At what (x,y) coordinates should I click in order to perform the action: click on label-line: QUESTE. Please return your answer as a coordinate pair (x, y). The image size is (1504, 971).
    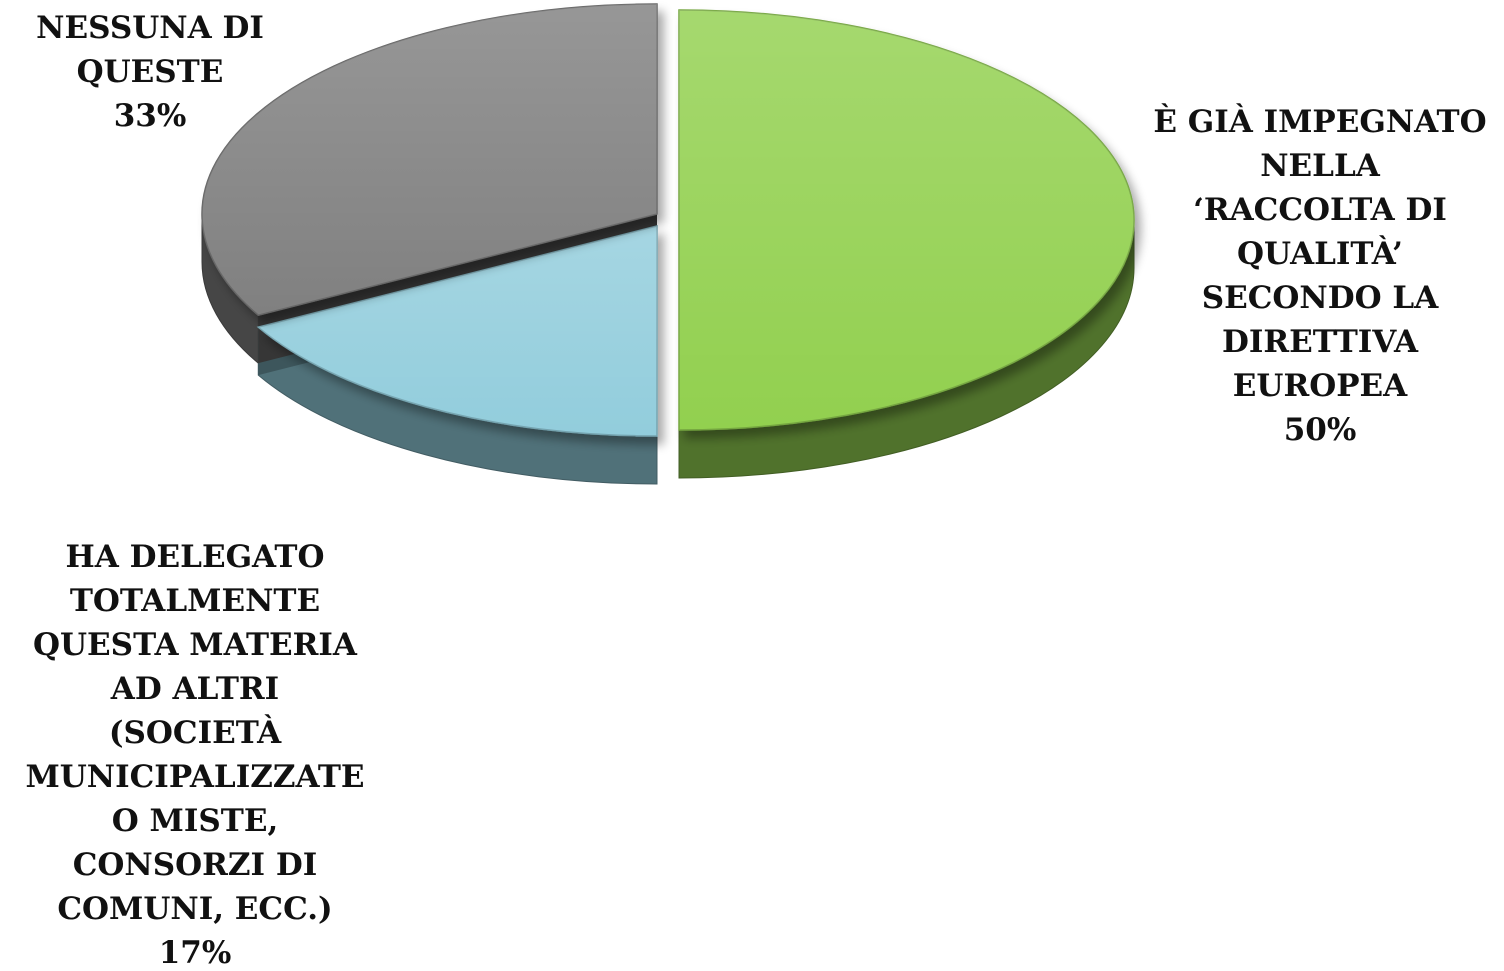
    Looking at the image, I should click on (150, 72).